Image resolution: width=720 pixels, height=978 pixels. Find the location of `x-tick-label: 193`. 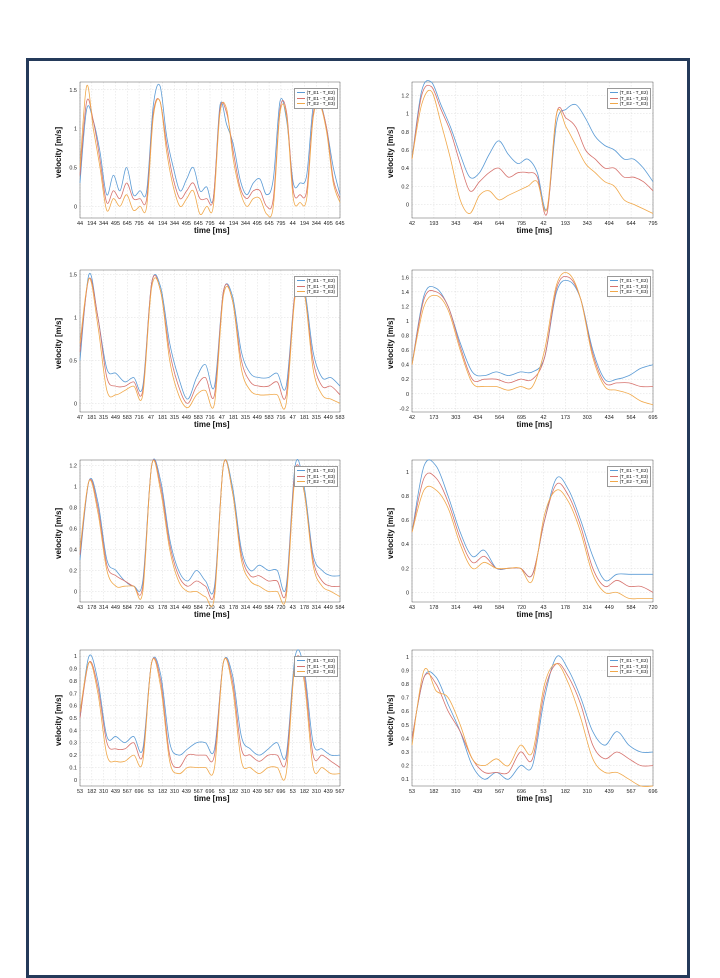

x-tick-label: 193 is located at coordinates (433, 224).